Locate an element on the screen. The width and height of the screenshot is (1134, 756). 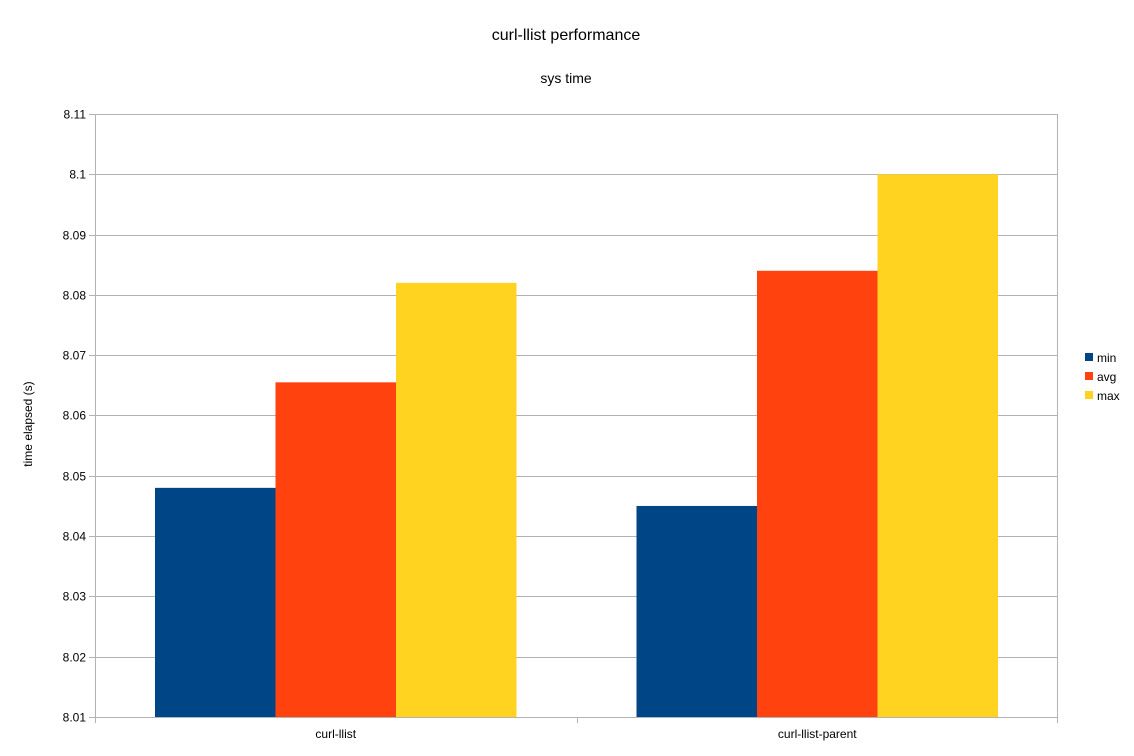
y-tick-label: 8.02 is located at coordinates (75, 658).